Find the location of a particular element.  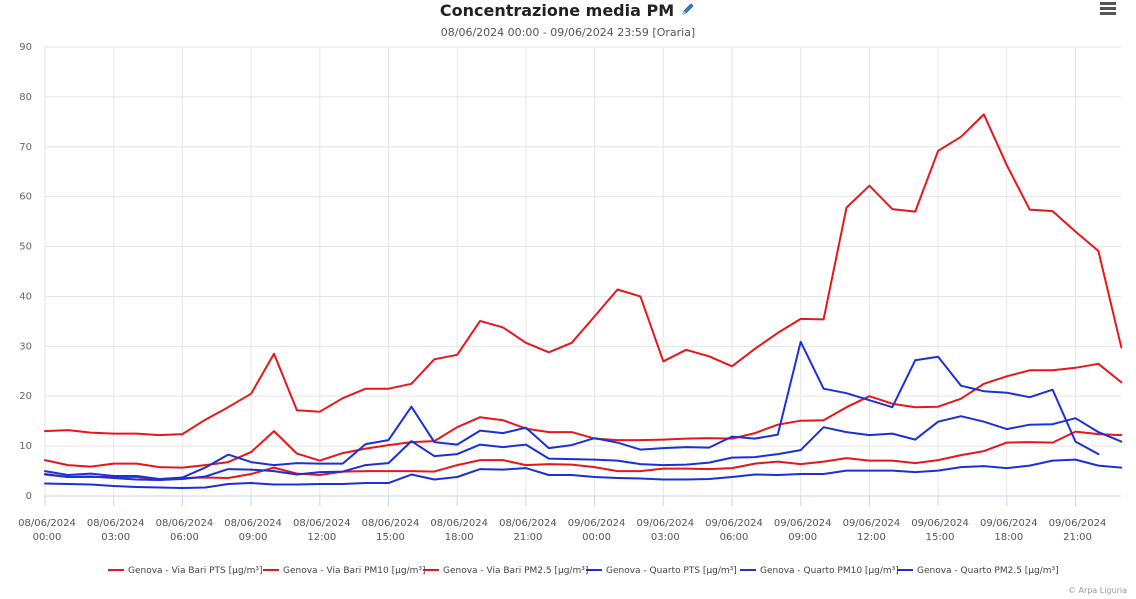

legend-item-label: Genova - Via Bari PTS [µg/m³] is located at coordinates (195, 571).